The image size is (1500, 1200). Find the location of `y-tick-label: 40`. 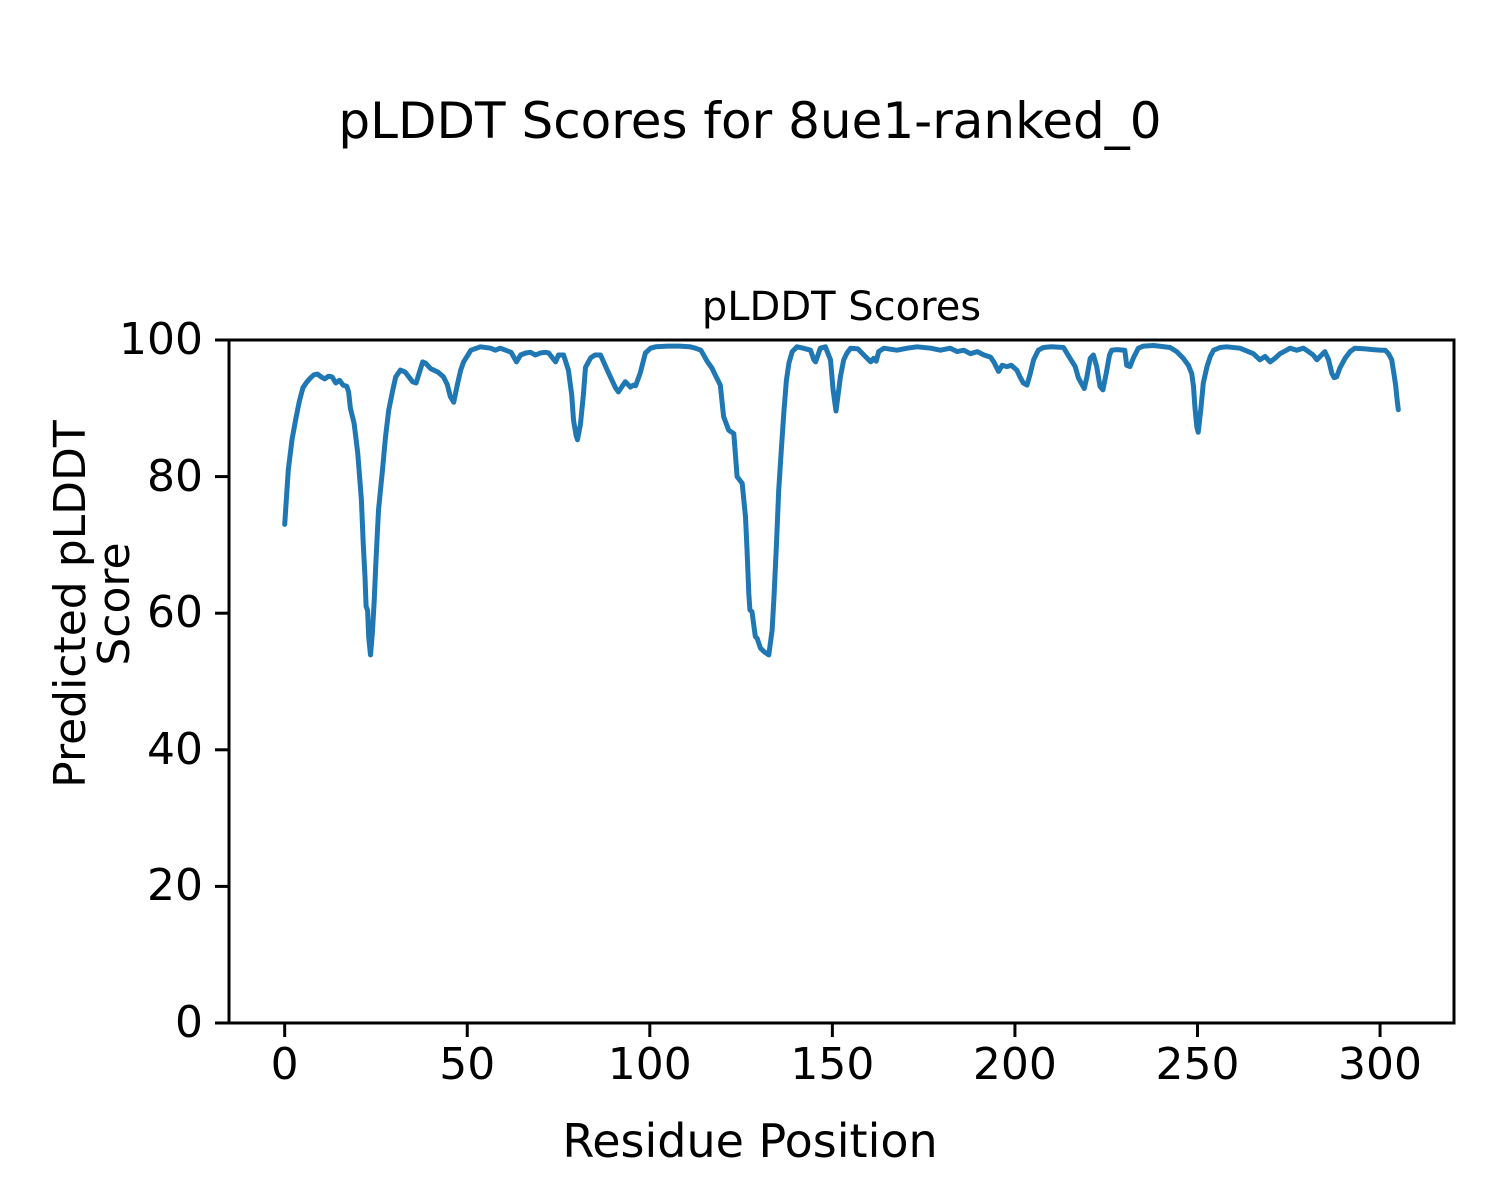

y-tick-label: 40 is located at coordinates (175, 749).